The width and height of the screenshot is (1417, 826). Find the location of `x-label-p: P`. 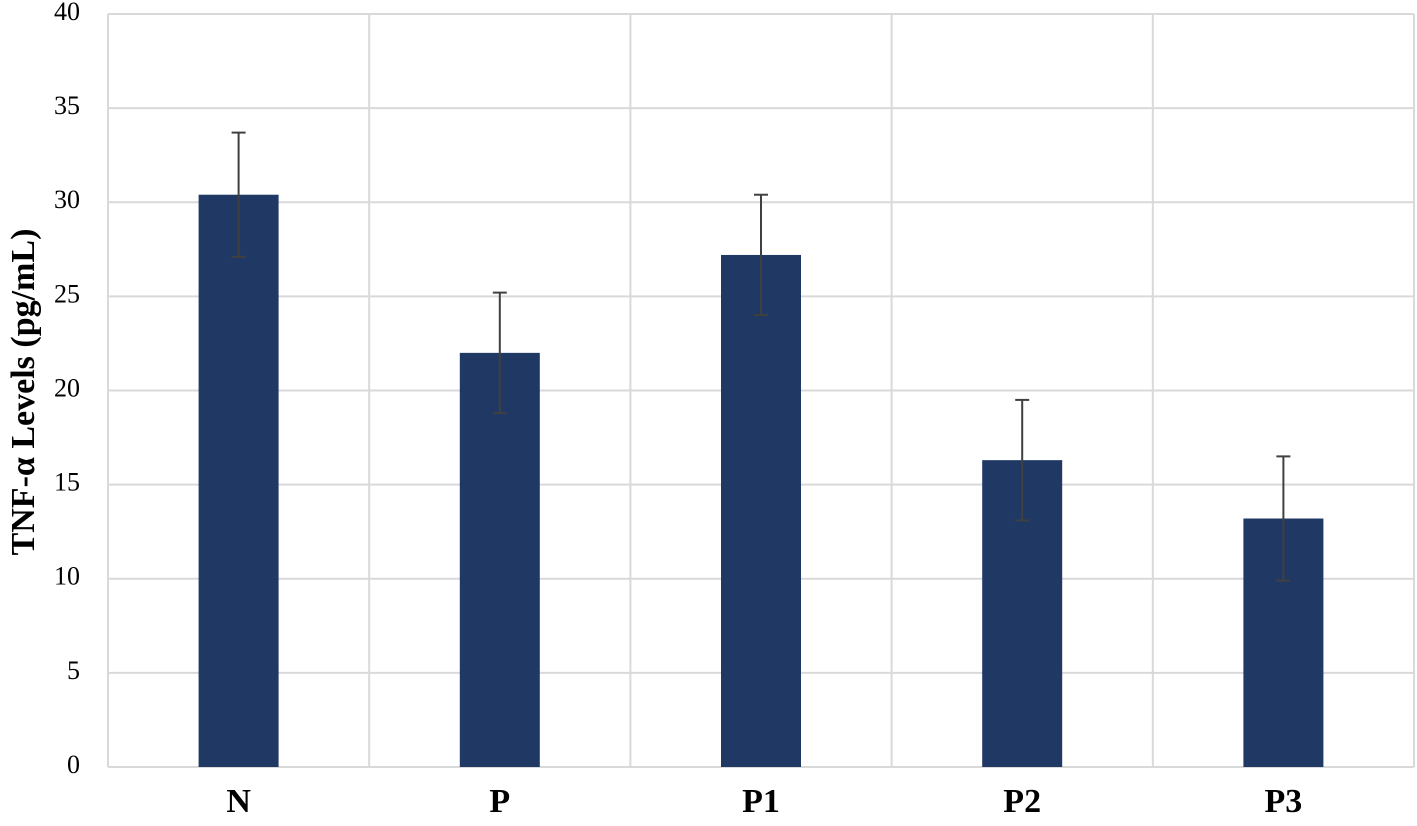

x-label-p: P is located at coordinates (499, 801).